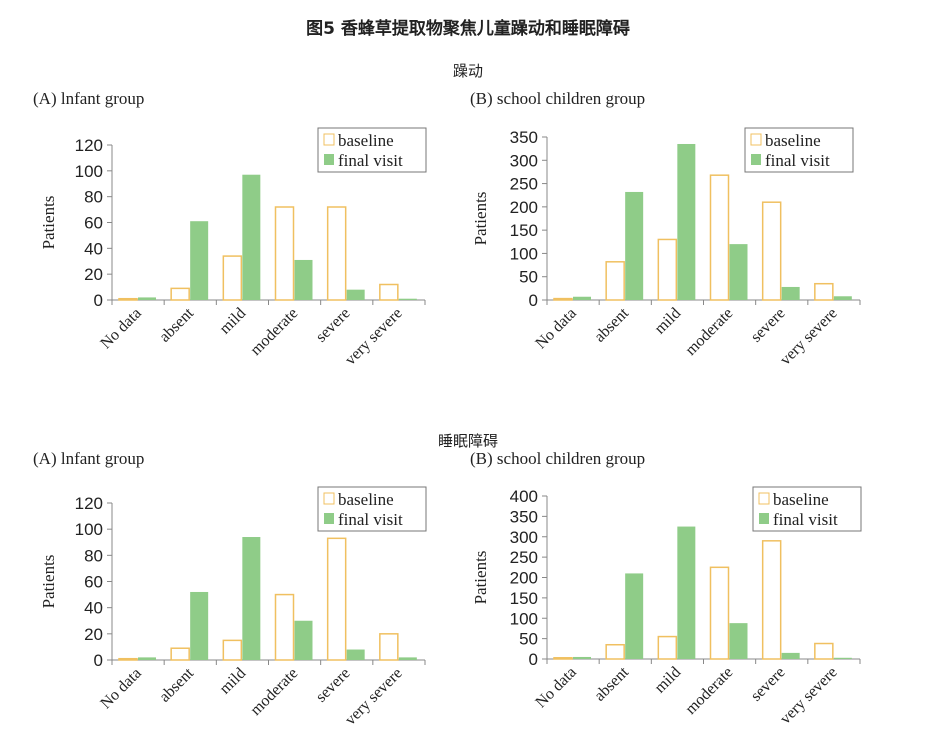 This screenshot has width=936, height=754. I want to click on y-tick-label: 20, so click(93, 274).